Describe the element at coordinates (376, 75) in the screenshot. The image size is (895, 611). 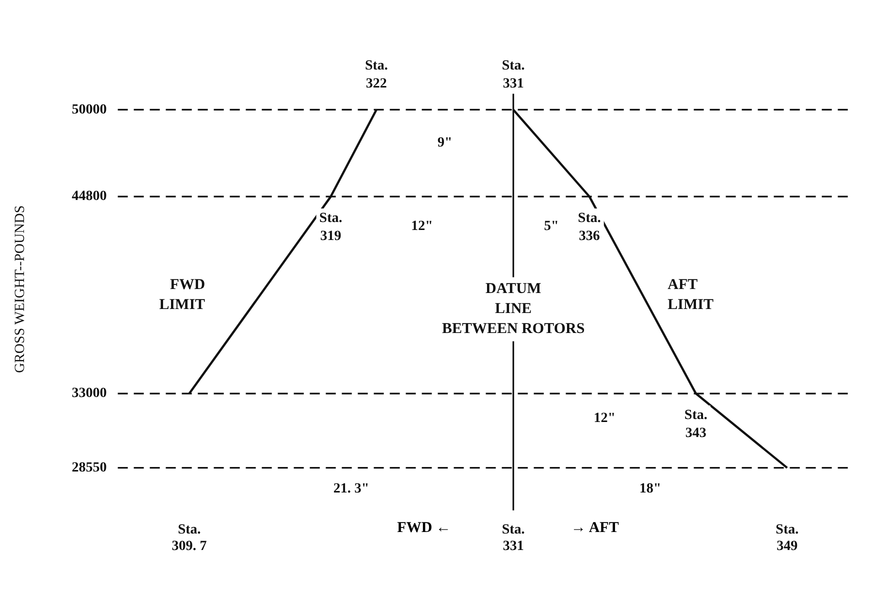
I see `annotation: Sta. 322` at that location.